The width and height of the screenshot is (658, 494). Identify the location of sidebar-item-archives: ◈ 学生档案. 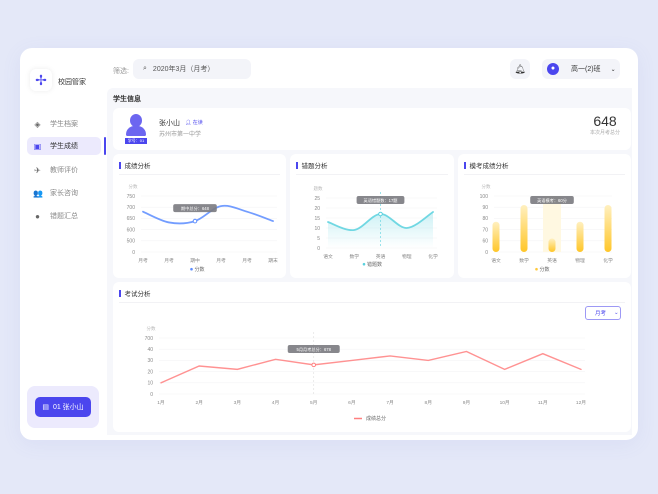
(64, 124).